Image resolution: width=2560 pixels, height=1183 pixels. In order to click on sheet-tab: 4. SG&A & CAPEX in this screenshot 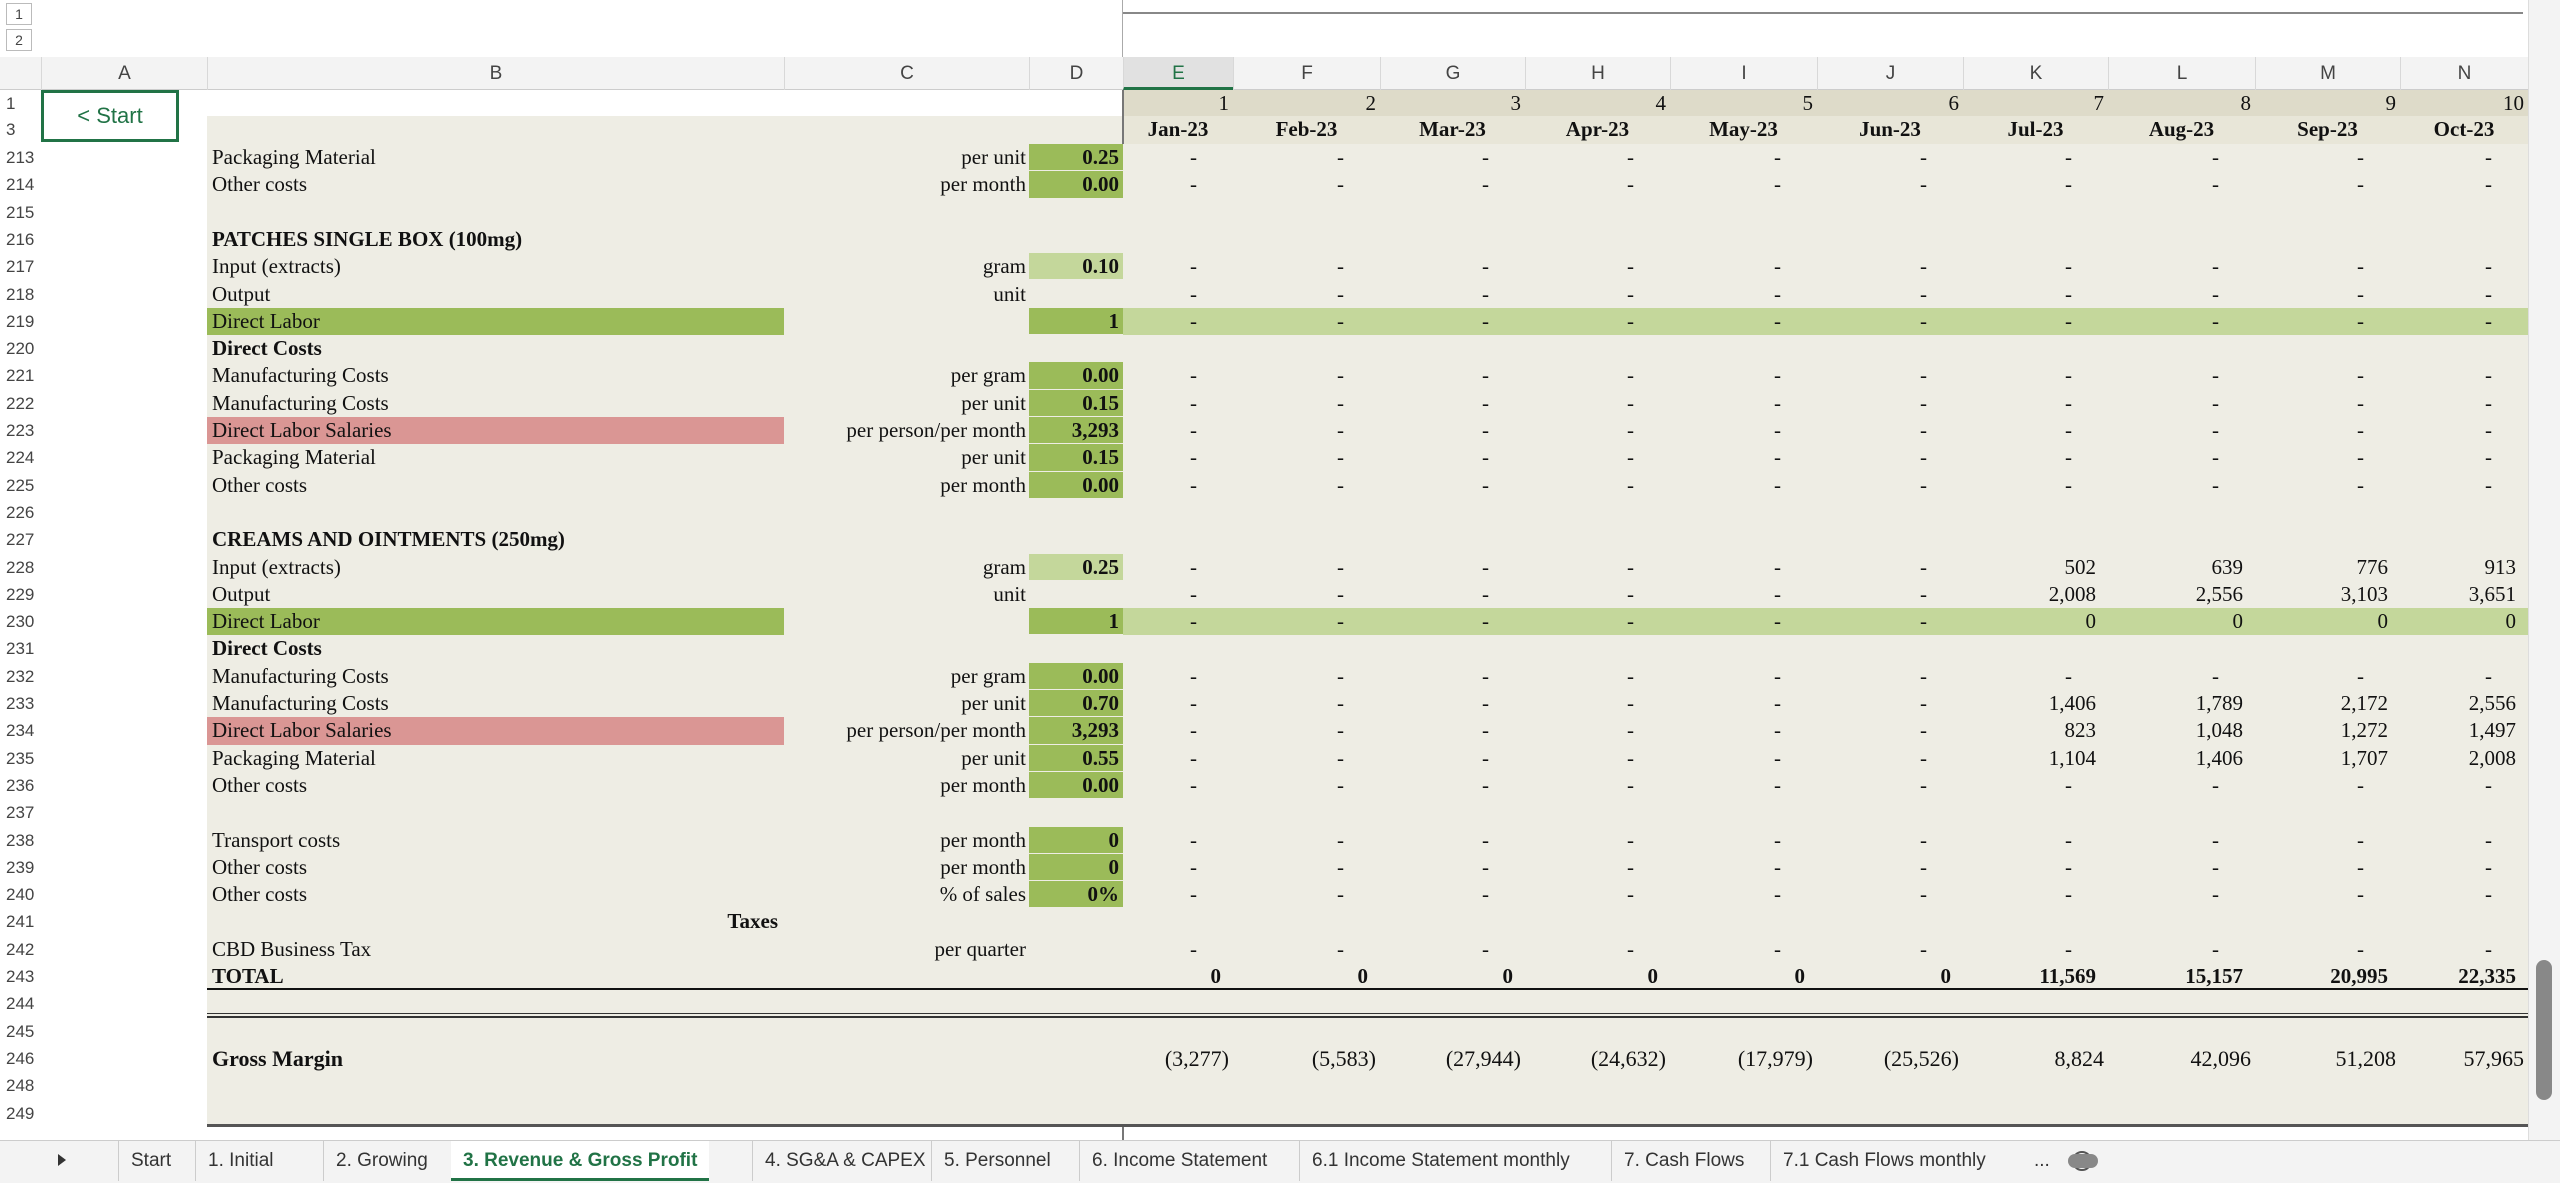, I will do `click(845, 1161)`.